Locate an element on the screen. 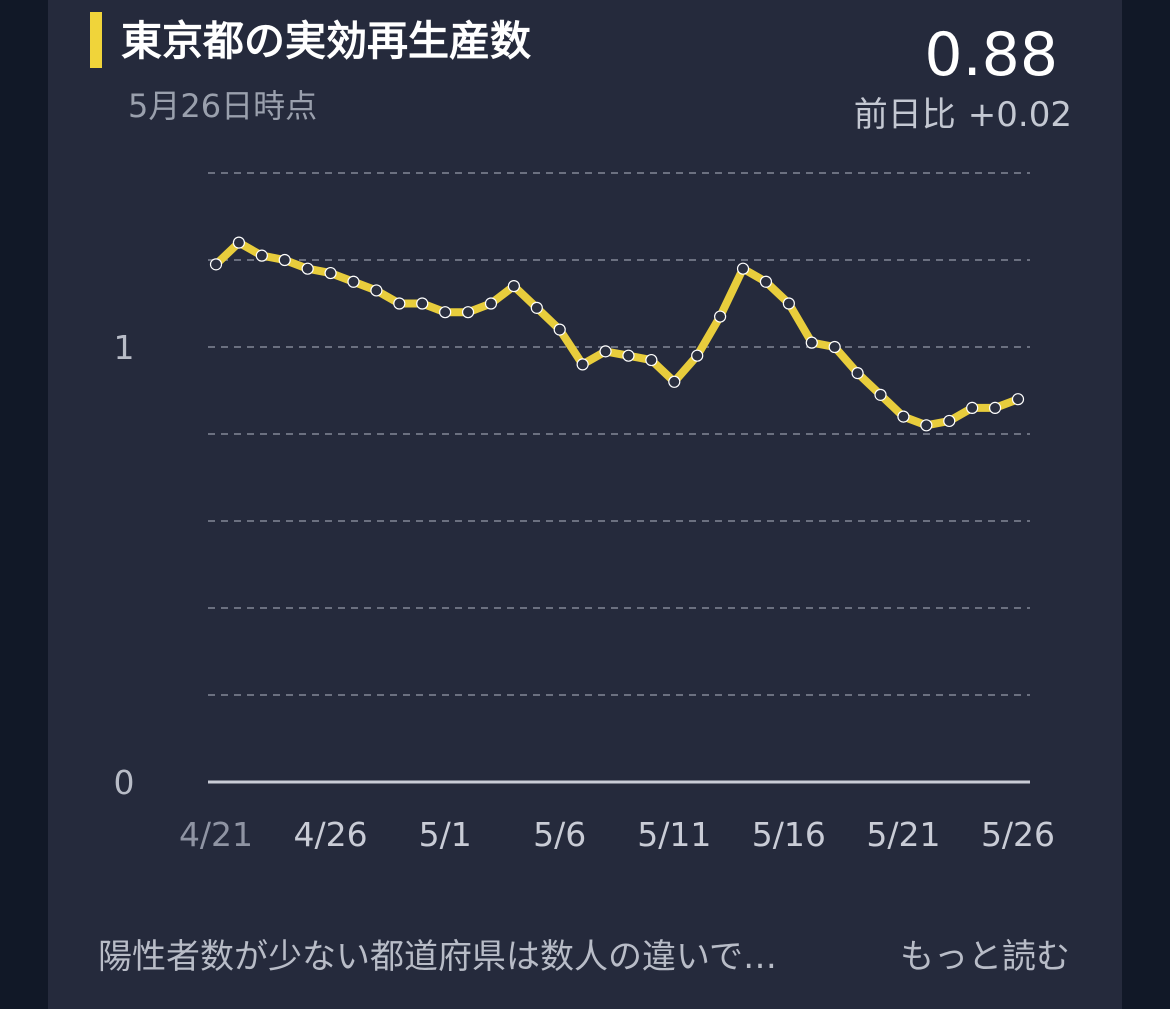 The width and height of the screenshot is (1170, 1009). x-tick-label: 5/26 is located at coordinates (1018, 834).